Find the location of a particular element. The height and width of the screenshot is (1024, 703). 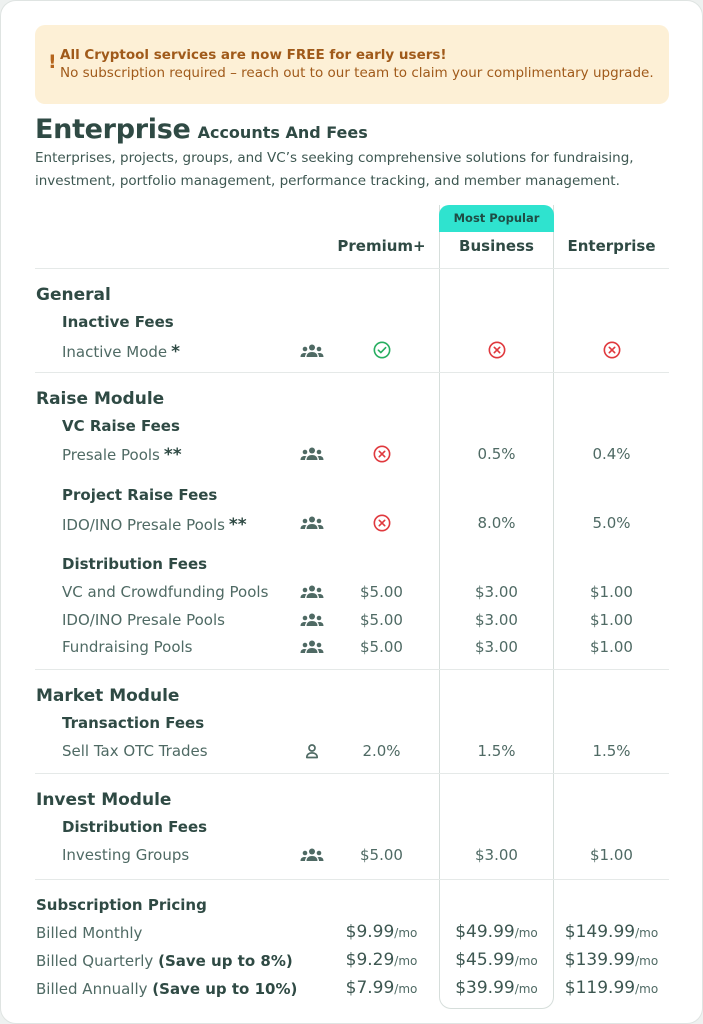

pricing-title: Subscription Pricing is located at coordinates (121, 905).